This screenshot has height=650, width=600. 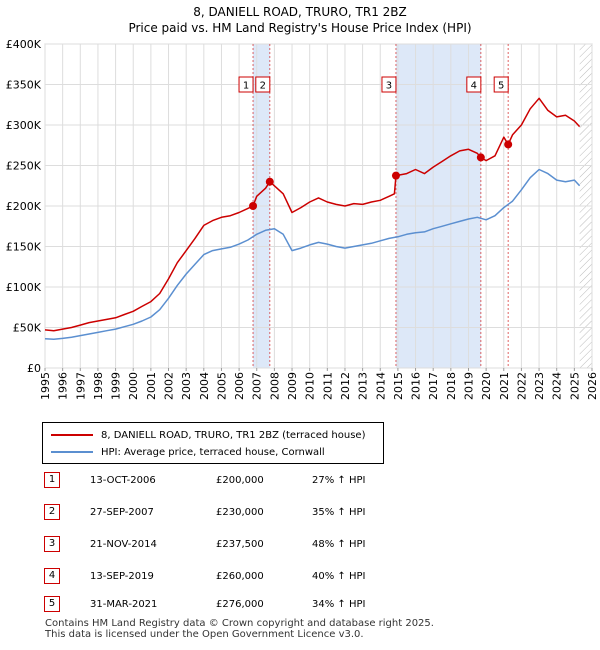 I want to click on sale-marker: 3, so click(x=389, y=84).